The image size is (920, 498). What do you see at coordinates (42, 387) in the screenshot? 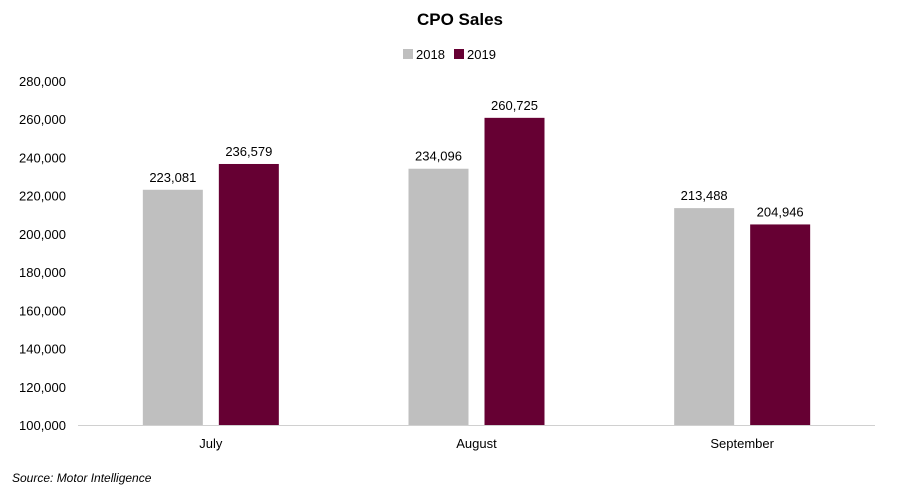
I see `y-tick-label: 120,000` at bounding box center [42, 387].